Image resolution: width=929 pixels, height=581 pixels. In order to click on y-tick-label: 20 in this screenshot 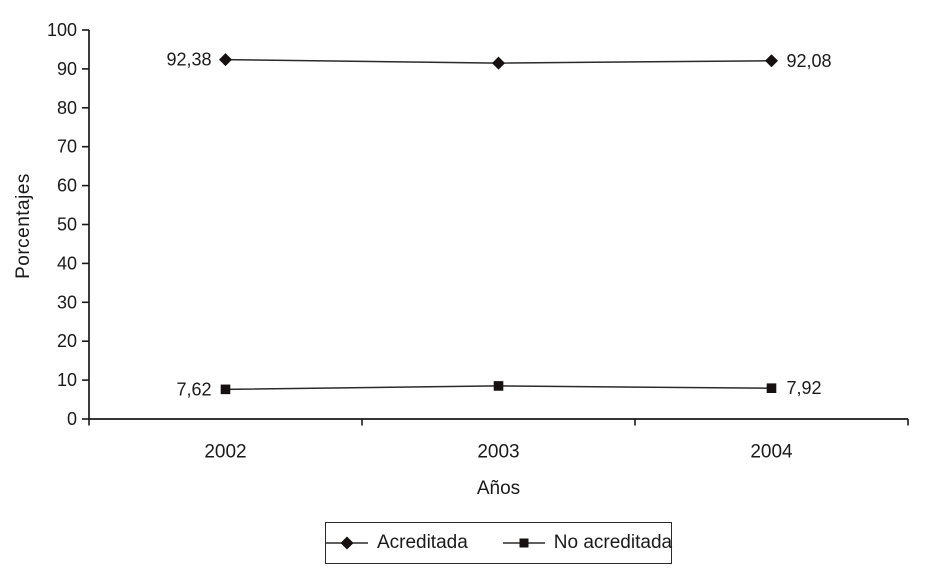, I will do `click(67, 341)`.